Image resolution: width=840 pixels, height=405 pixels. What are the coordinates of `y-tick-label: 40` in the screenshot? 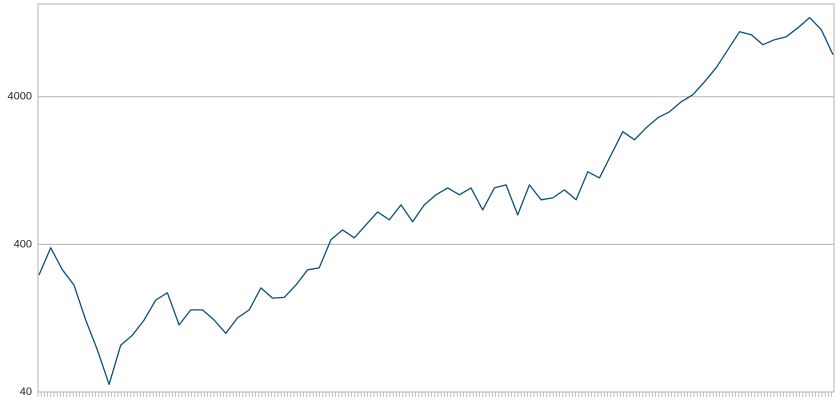 It's located at (26, 392).